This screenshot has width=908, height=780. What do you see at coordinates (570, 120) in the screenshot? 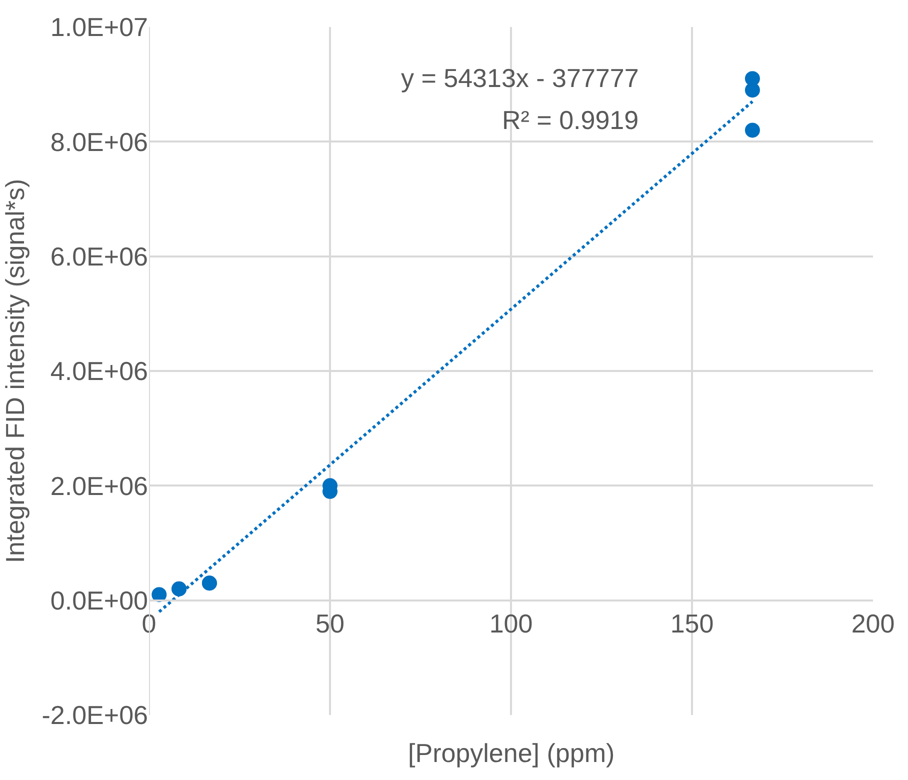
I see `annotation: R² = 0.9919` at bounding box center [570, 120].